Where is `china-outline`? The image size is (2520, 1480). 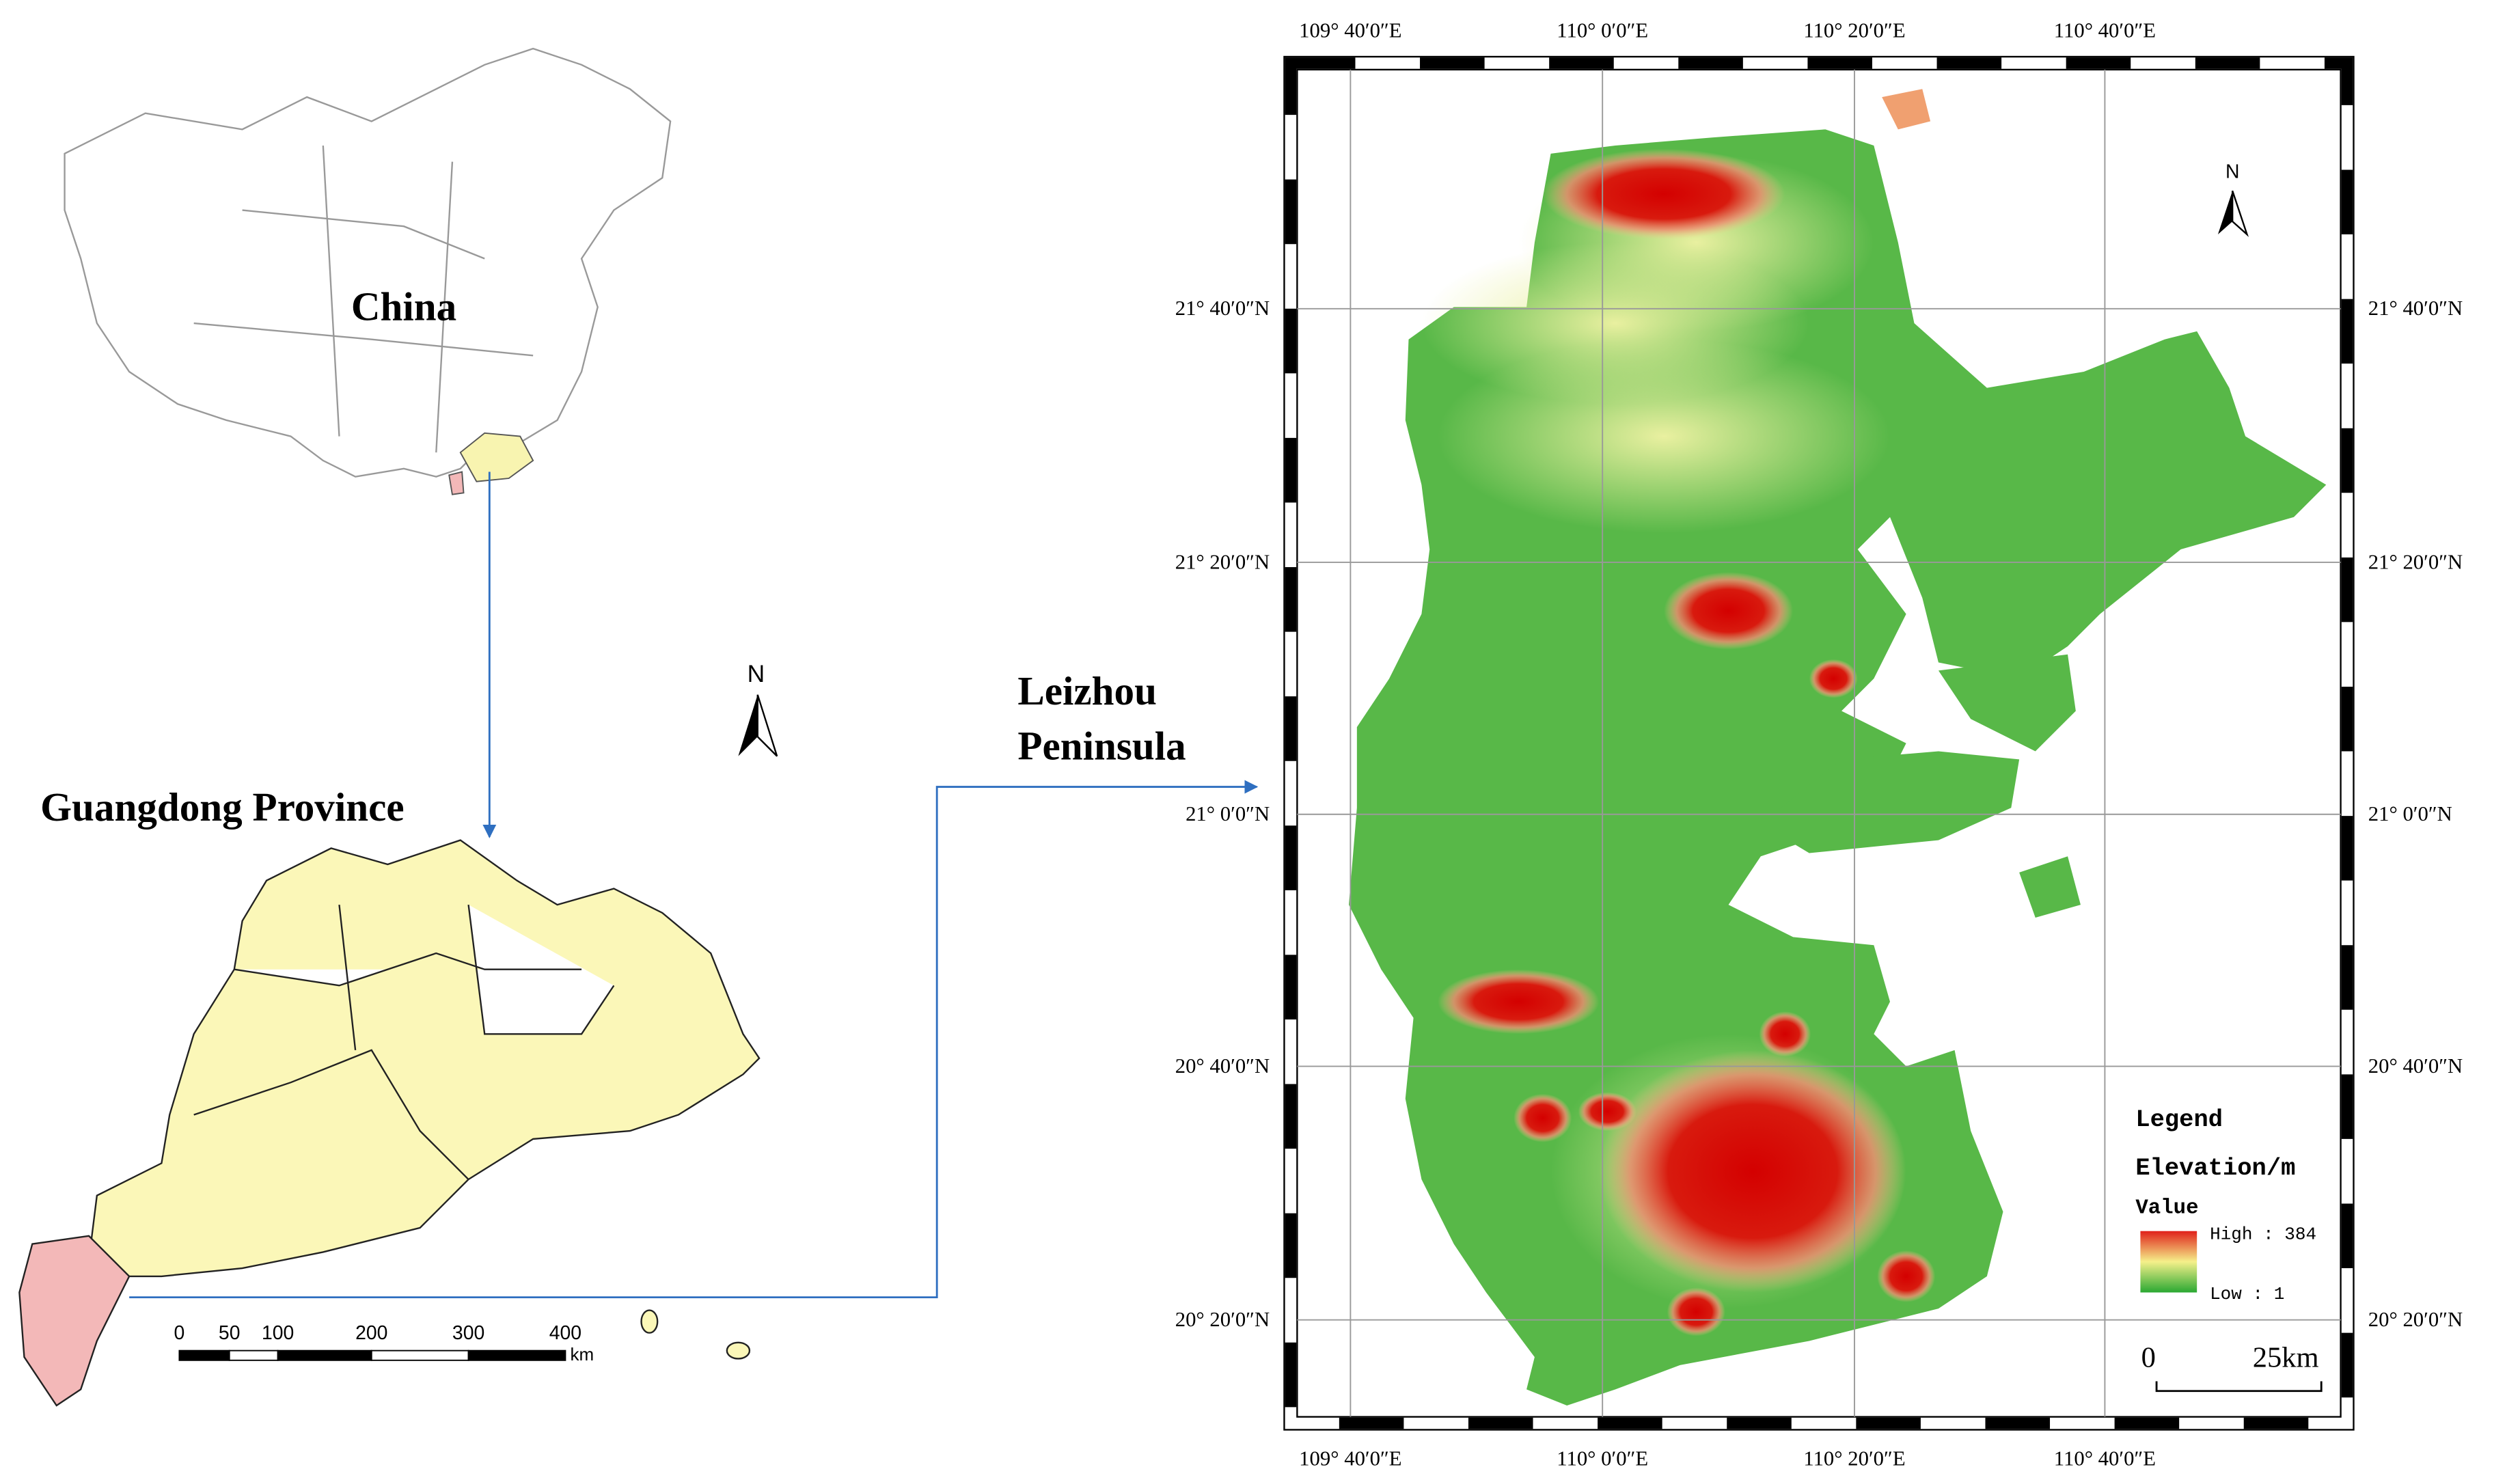
china-outline is located at coordinates (368, 262).